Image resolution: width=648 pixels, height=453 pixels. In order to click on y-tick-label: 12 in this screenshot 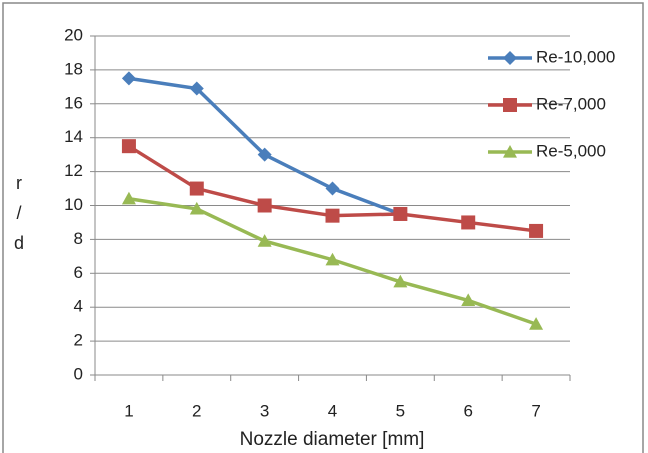, I will do `click(73, 170)`.